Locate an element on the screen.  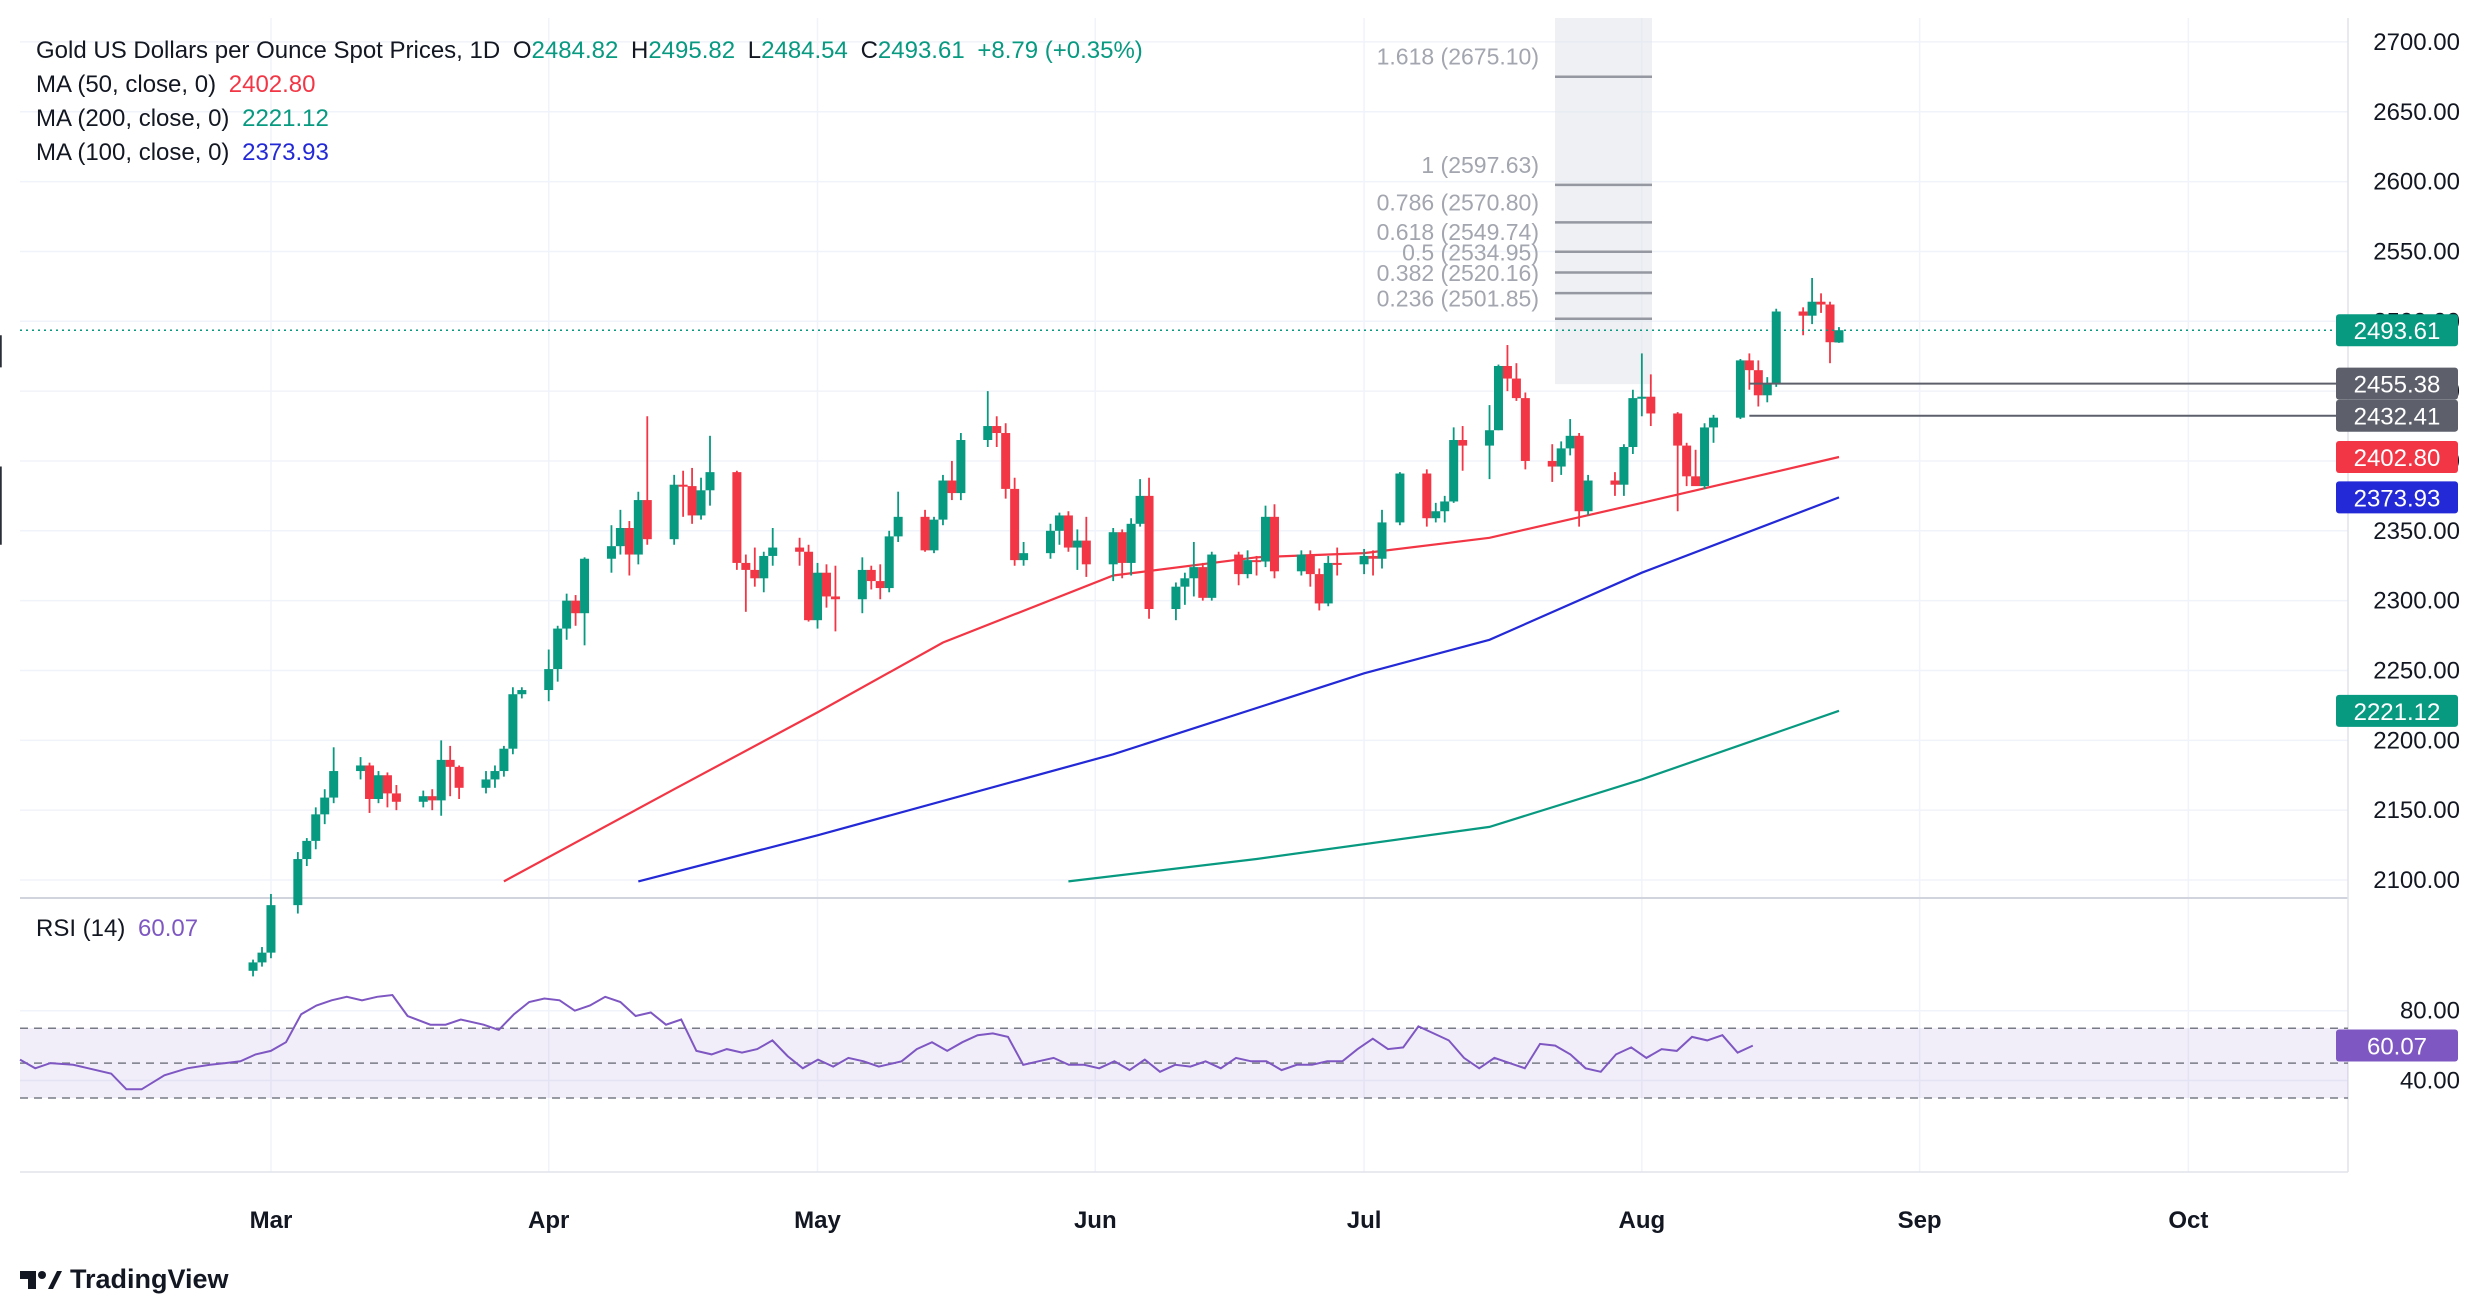
ma50-legend: MA (50, close, 0) 2402.80 is located at coordinates (179, 85).